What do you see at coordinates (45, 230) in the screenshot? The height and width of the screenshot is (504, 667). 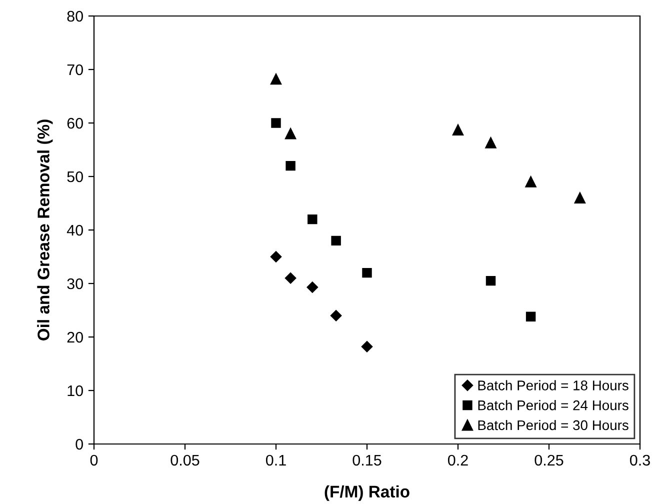 I see `y-axis-title: Oil and Grease Removal (%)` at bounding box center [45, 230].